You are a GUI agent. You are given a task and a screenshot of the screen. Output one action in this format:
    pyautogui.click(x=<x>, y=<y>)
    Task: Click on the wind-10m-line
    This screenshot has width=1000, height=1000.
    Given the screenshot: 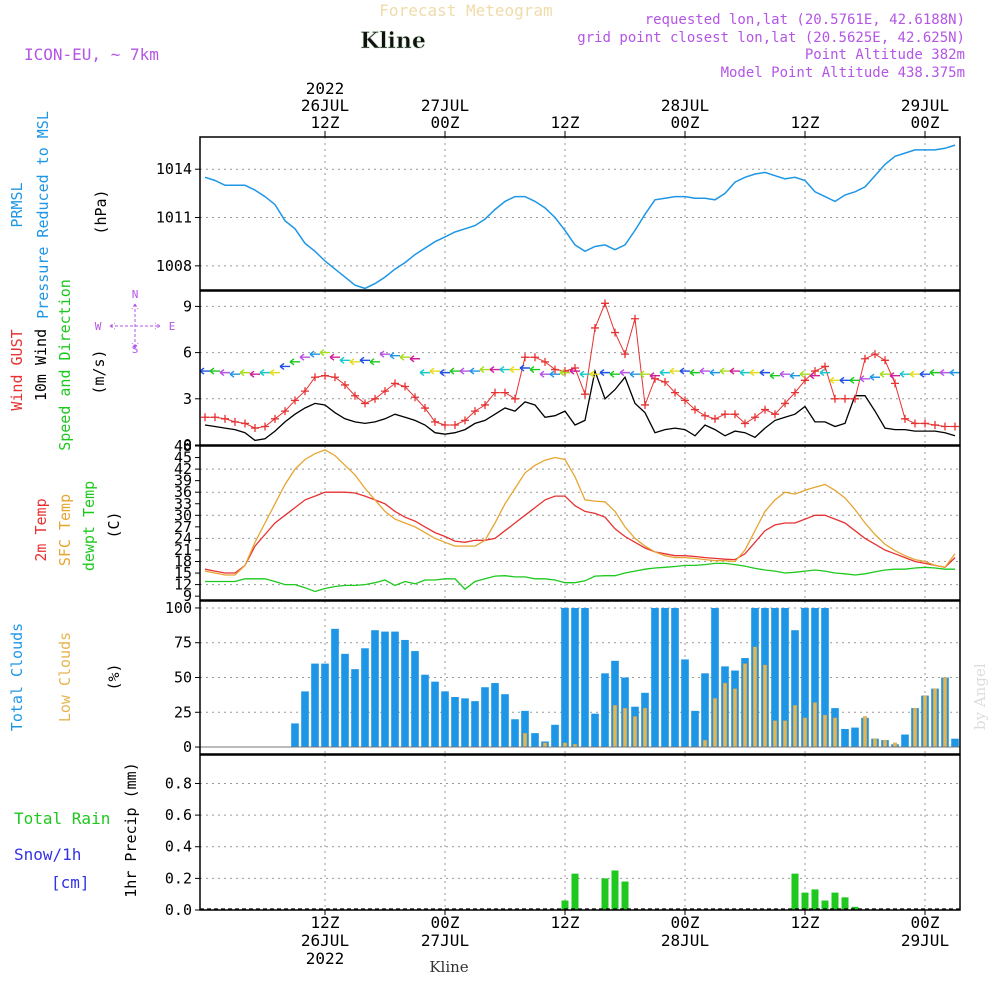 What is the action you would take?
    pyautogui.click(x=580, y=405)
    